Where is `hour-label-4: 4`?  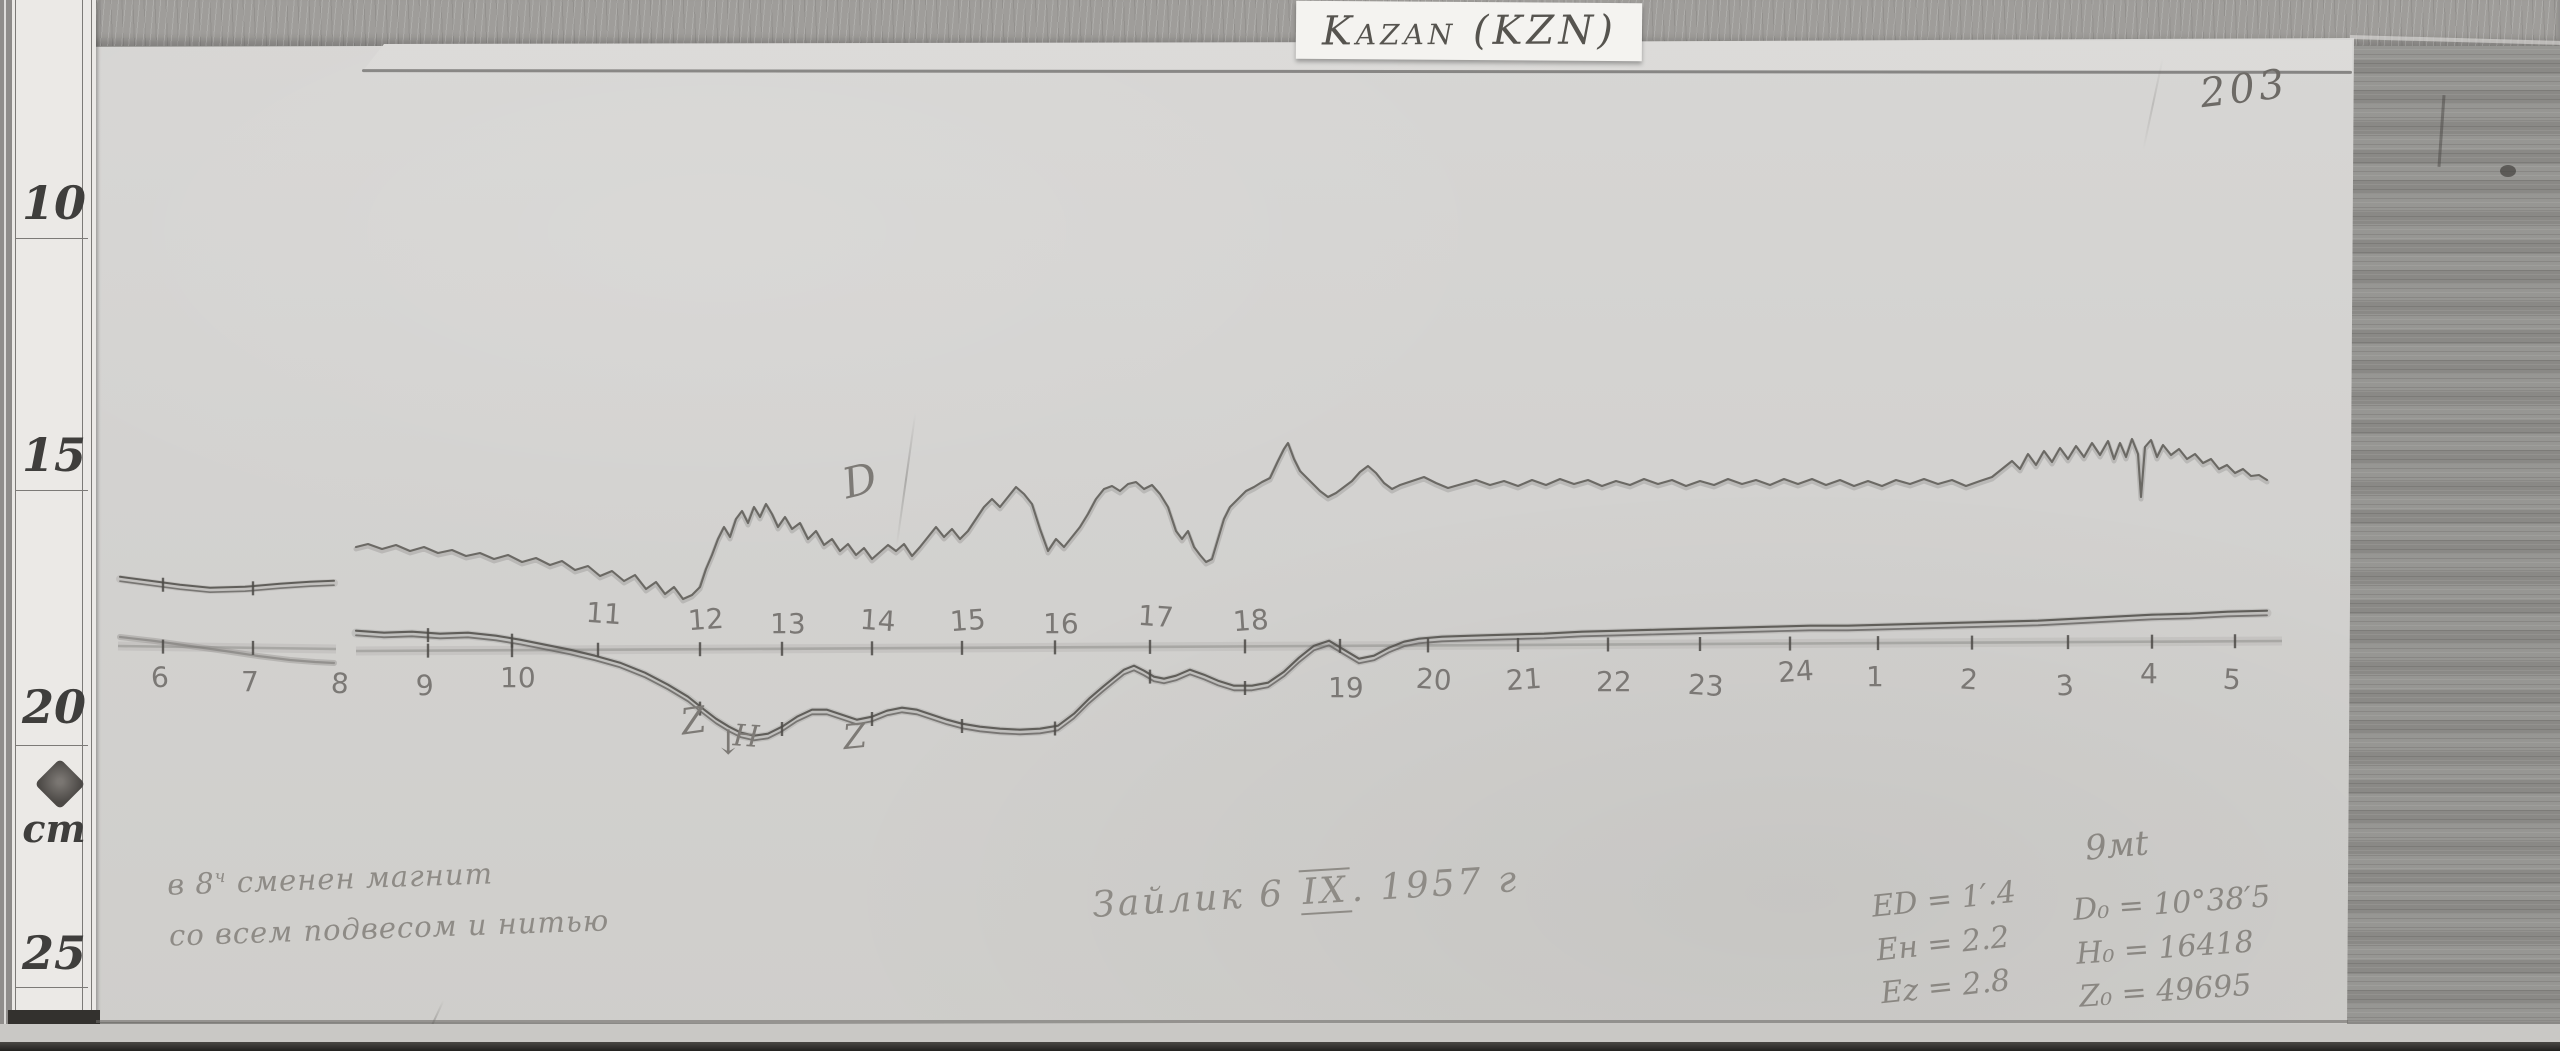
hour-label-4: 4 is located at coordinates (2149, 673).